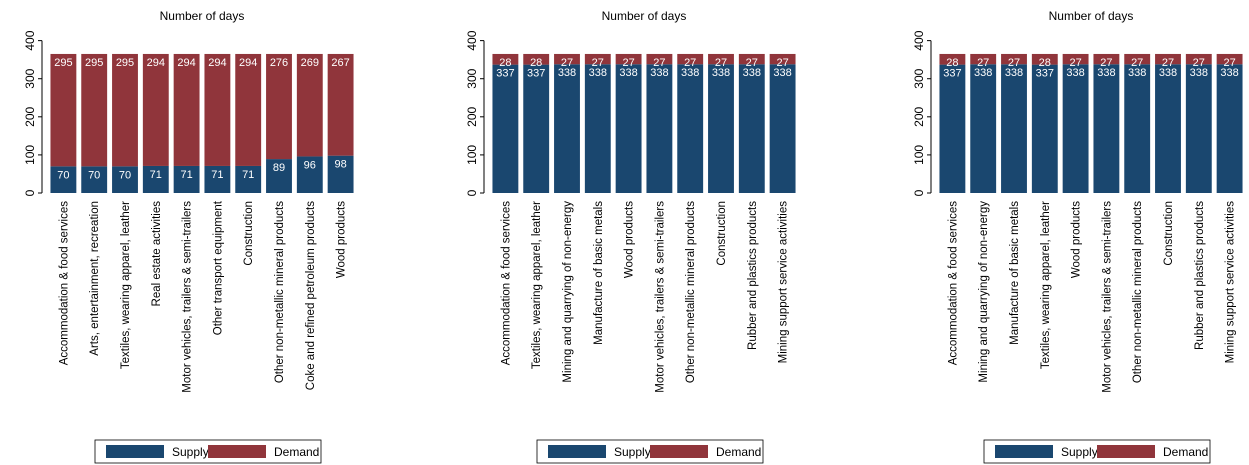 This screenshot has height=465, width=1249. What do you see at coordinates (1231, 282) in the screenshot?
I see `x-tick-label: Mining support service activities` at bounding box center [1231, 282].